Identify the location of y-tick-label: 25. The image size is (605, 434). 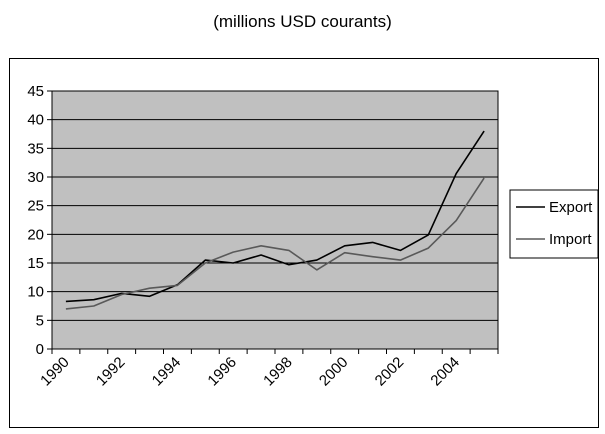
(35, 206).